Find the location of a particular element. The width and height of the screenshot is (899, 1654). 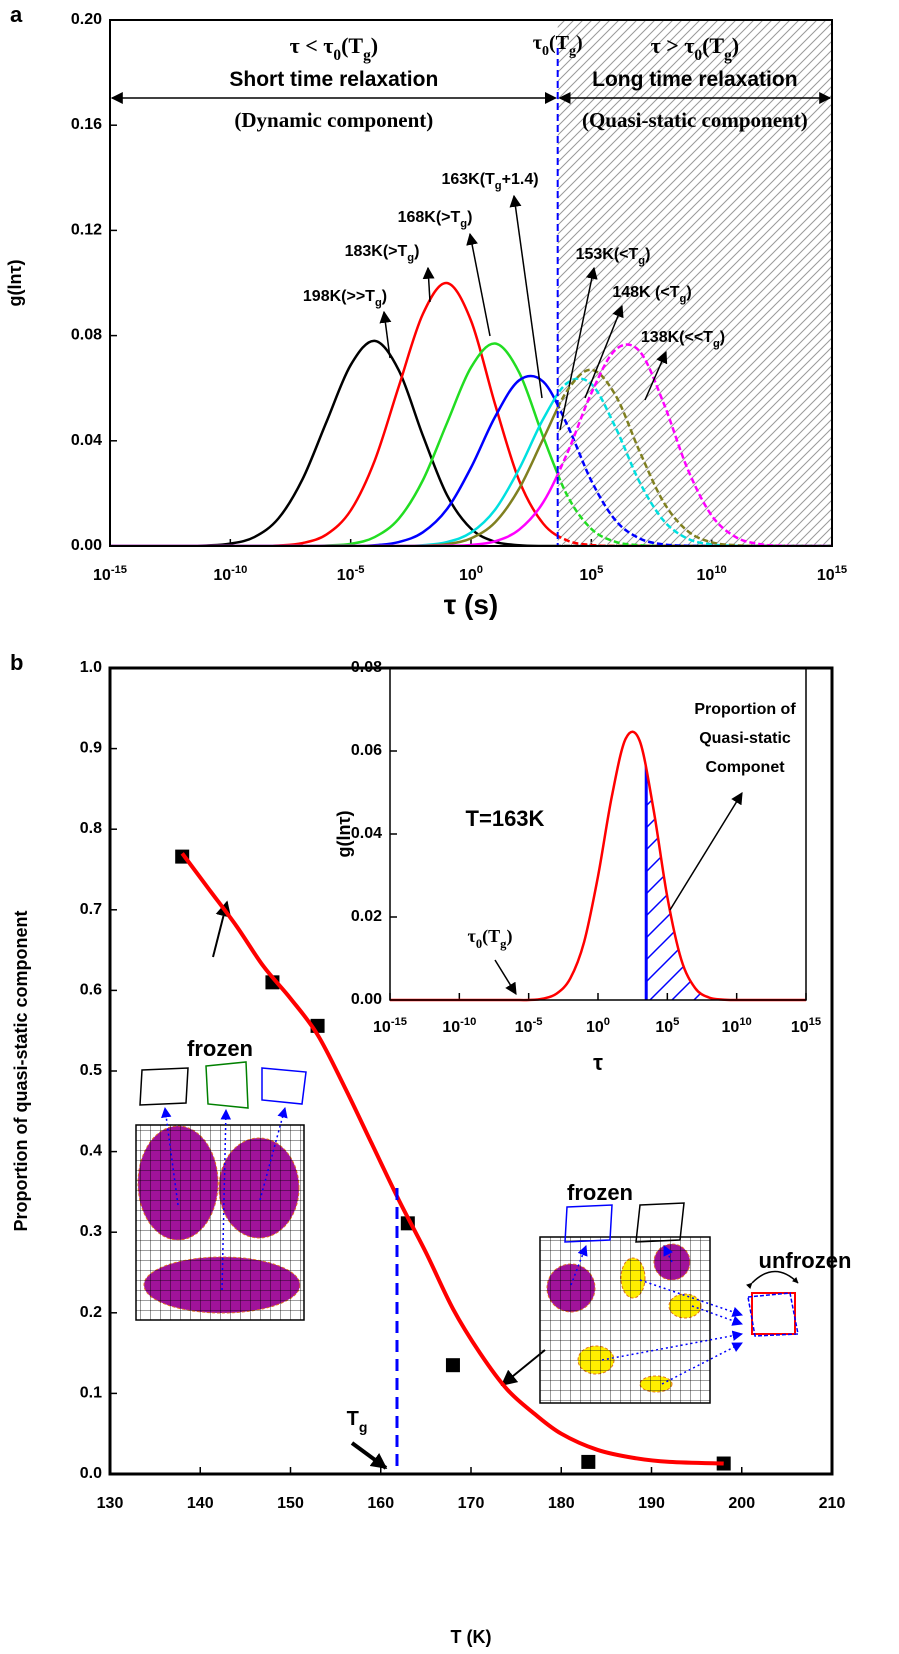

y-tick-label: 0.16 is located at coordinates (86, 124).